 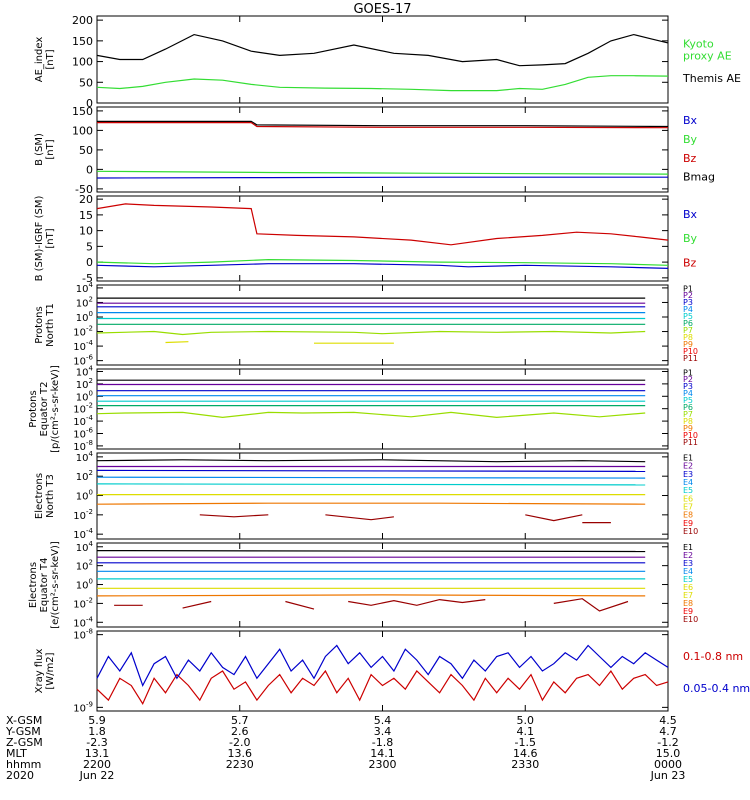 What do you see at coordinates (55, 409) in the screenshot?
I see `ylabel-4-2: [p/(cm²-s-sr-keV)]` at bounding box center [55, 409].